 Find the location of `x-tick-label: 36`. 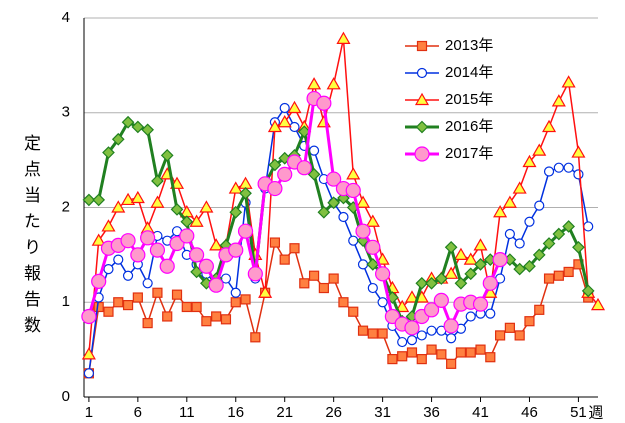

x-tick-label: 36 is located at coordinates (431, 412).